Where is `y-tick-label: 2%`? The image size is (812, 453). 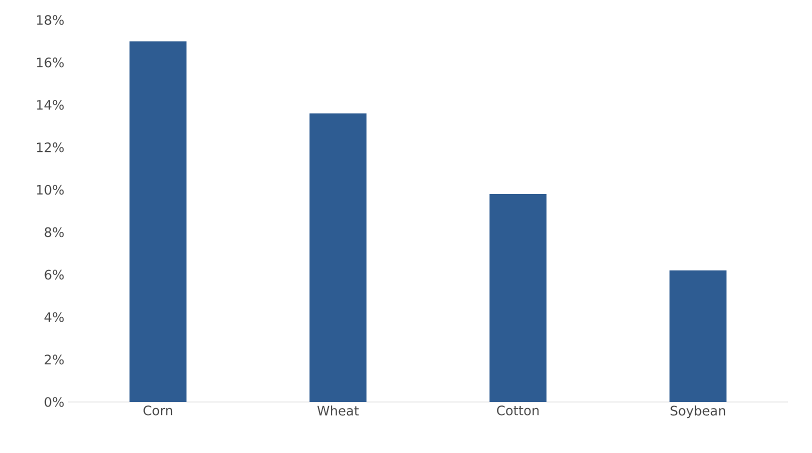
y-tick-label: 2% is located at coordinates (54, 359).